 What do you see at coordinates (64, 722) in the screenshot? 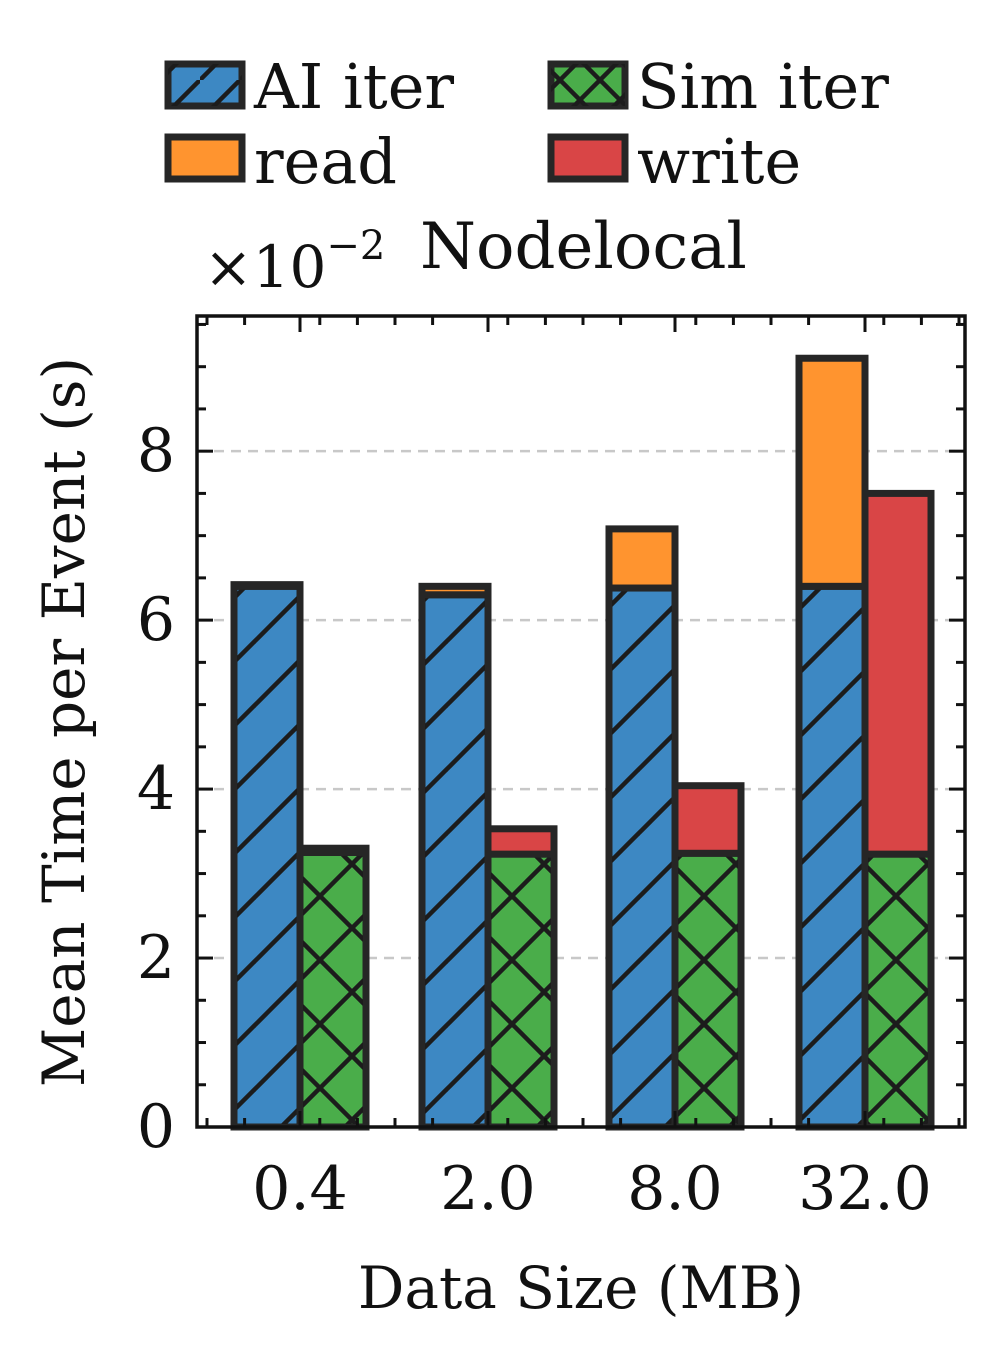
I see `y-axis-label: Mean Time per Event (s)` at bounding box center [64, 722].